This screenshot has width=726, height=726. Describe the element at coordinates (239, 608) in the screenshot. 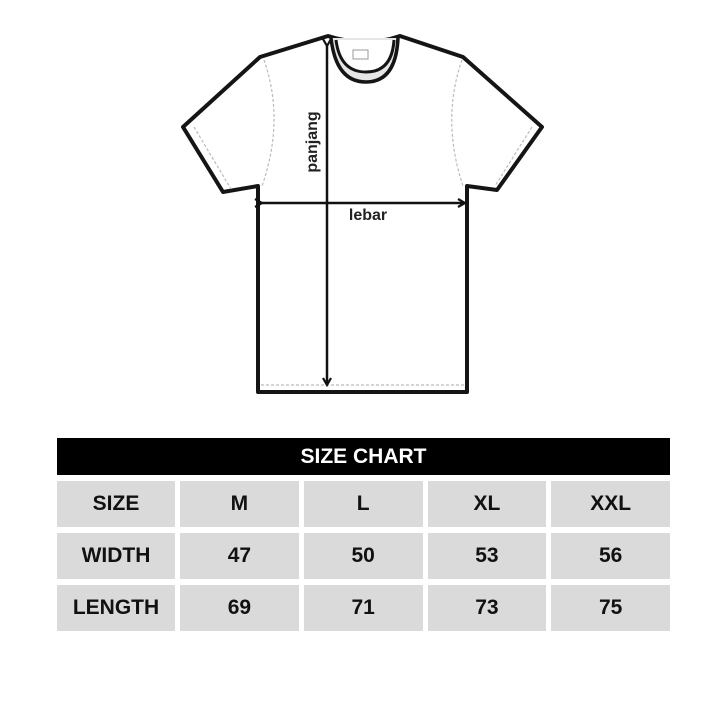

I see `table-cell: 69` at that location.